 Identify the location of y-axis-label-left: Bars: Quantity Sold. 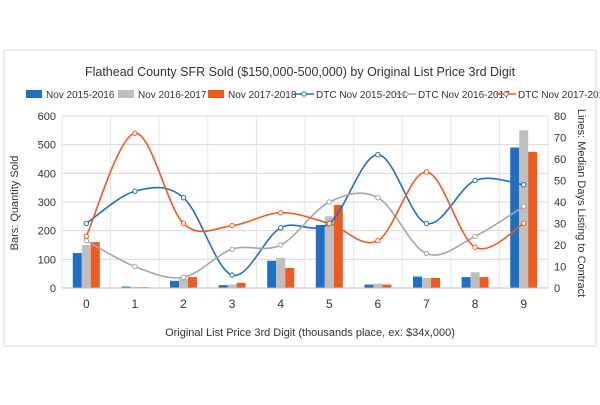
(15, 203).